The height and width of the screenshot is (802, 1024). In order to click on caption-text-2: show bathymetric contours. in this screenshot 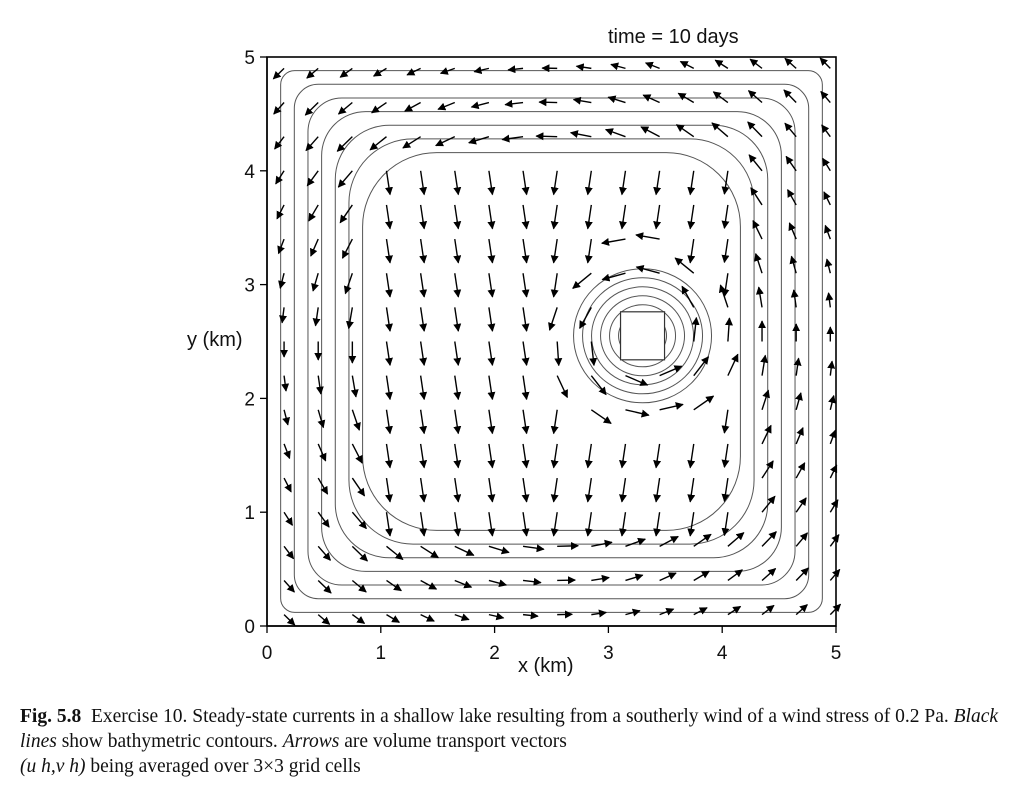, I will do `click(169, 741)`.